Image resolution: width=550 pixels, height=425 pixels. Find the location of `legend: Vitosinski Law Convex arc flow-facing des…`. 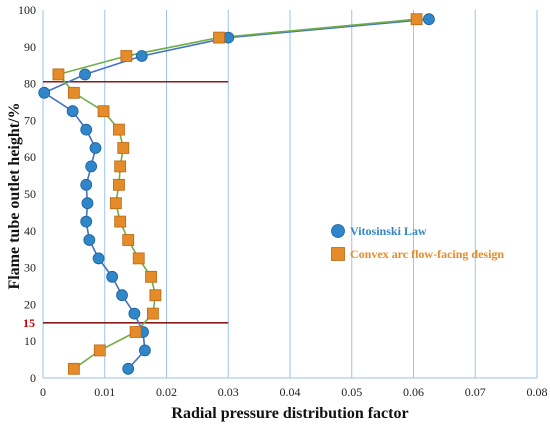

legend: Vitosinski Law Convex arc flow-facing des… is located at coordinates (417, 242).